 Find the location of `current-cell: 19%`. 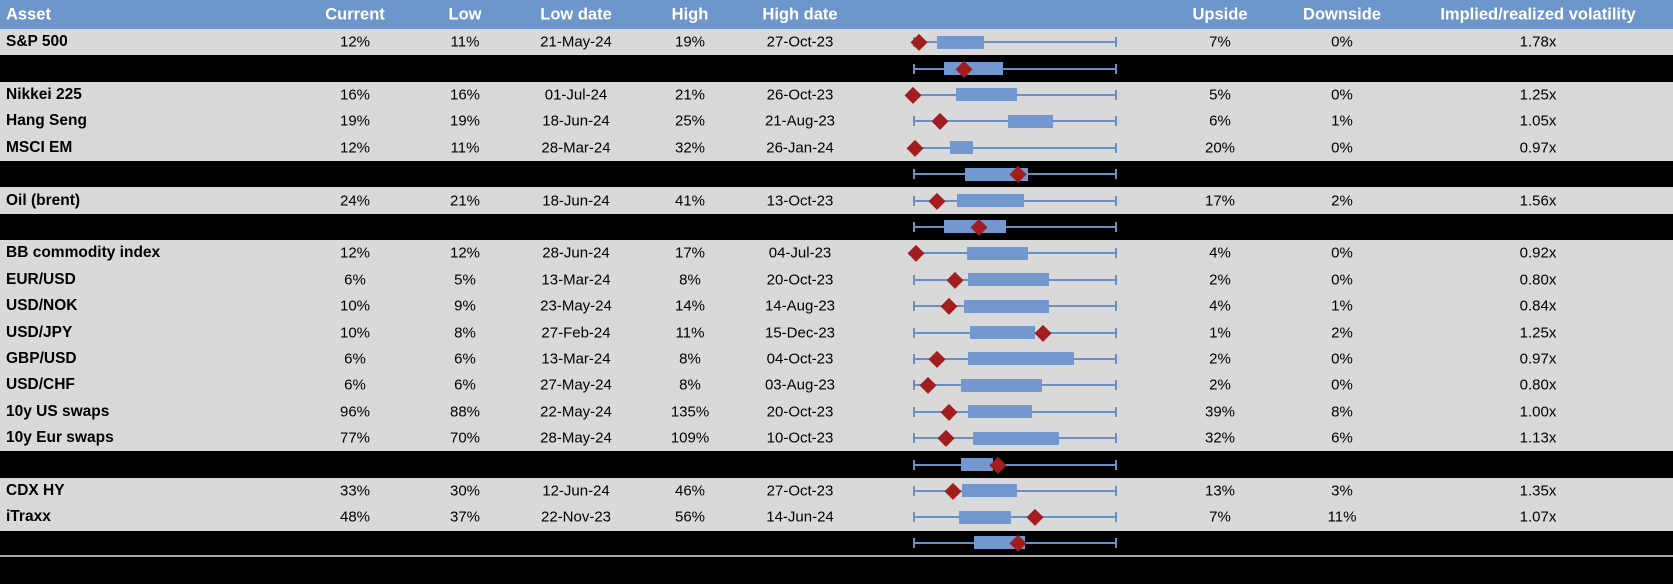

current-cell: 19% is located at coordinates (355, 121).